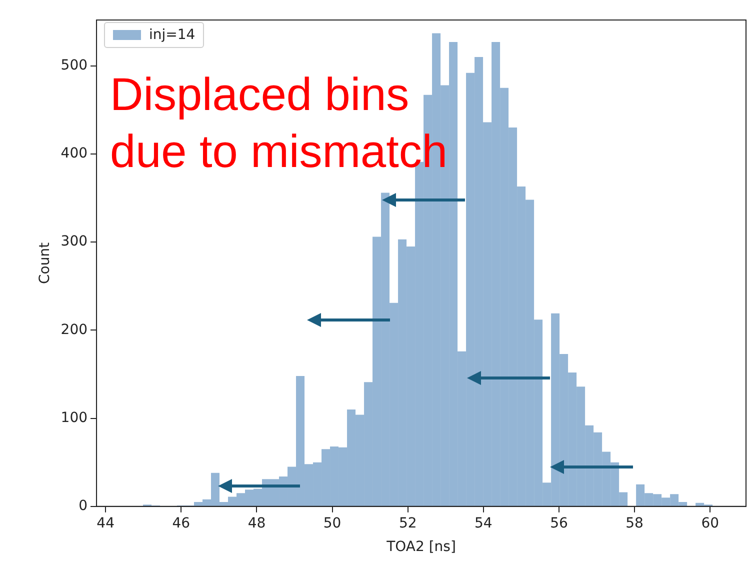 Image resolution: width=754 pixels, height=568 pixels. What do you see at coordinates (74, 242) in the screenshot?
I see `y-tick-label: 300` at bounding box center [74, 242].